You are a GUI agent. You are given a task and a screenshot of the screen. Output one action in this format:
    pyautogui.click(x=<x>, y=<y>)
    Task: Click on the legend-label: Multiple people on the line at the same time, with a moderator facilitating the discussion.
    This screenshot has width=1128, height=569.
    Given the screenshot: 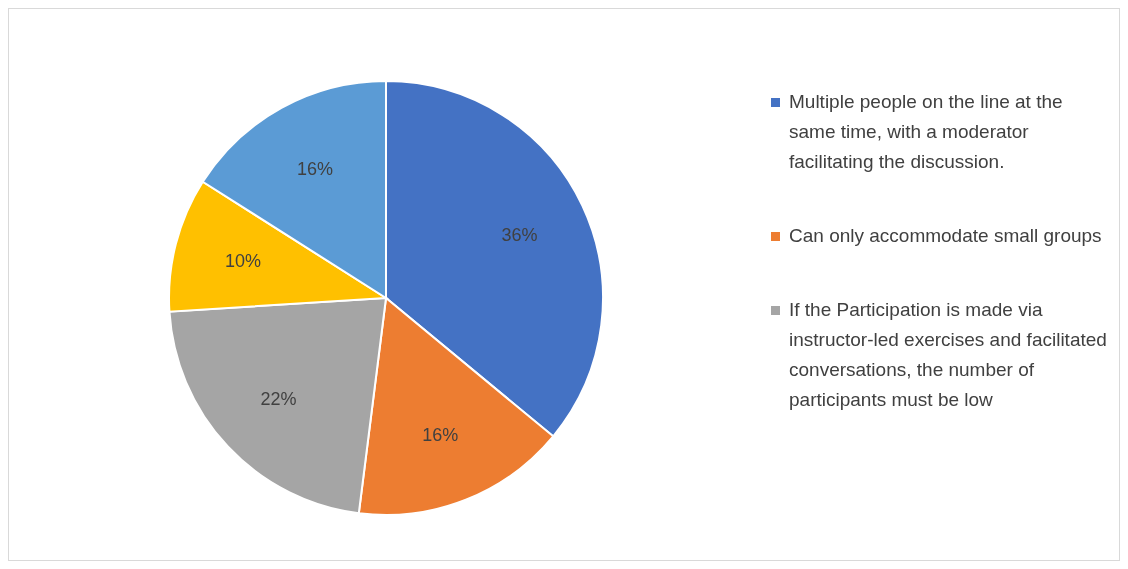 What is the action you would take?
    pyautogui.click(x=926, y=132)
    